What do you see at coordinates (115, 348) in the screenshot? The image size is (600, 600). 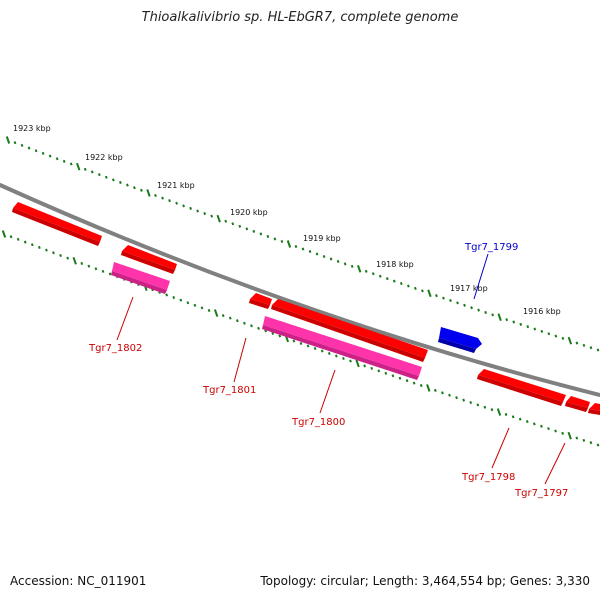 I see `gene-label-tgr7-1802: Tgr7_1802` at bounding box center [115, 348].